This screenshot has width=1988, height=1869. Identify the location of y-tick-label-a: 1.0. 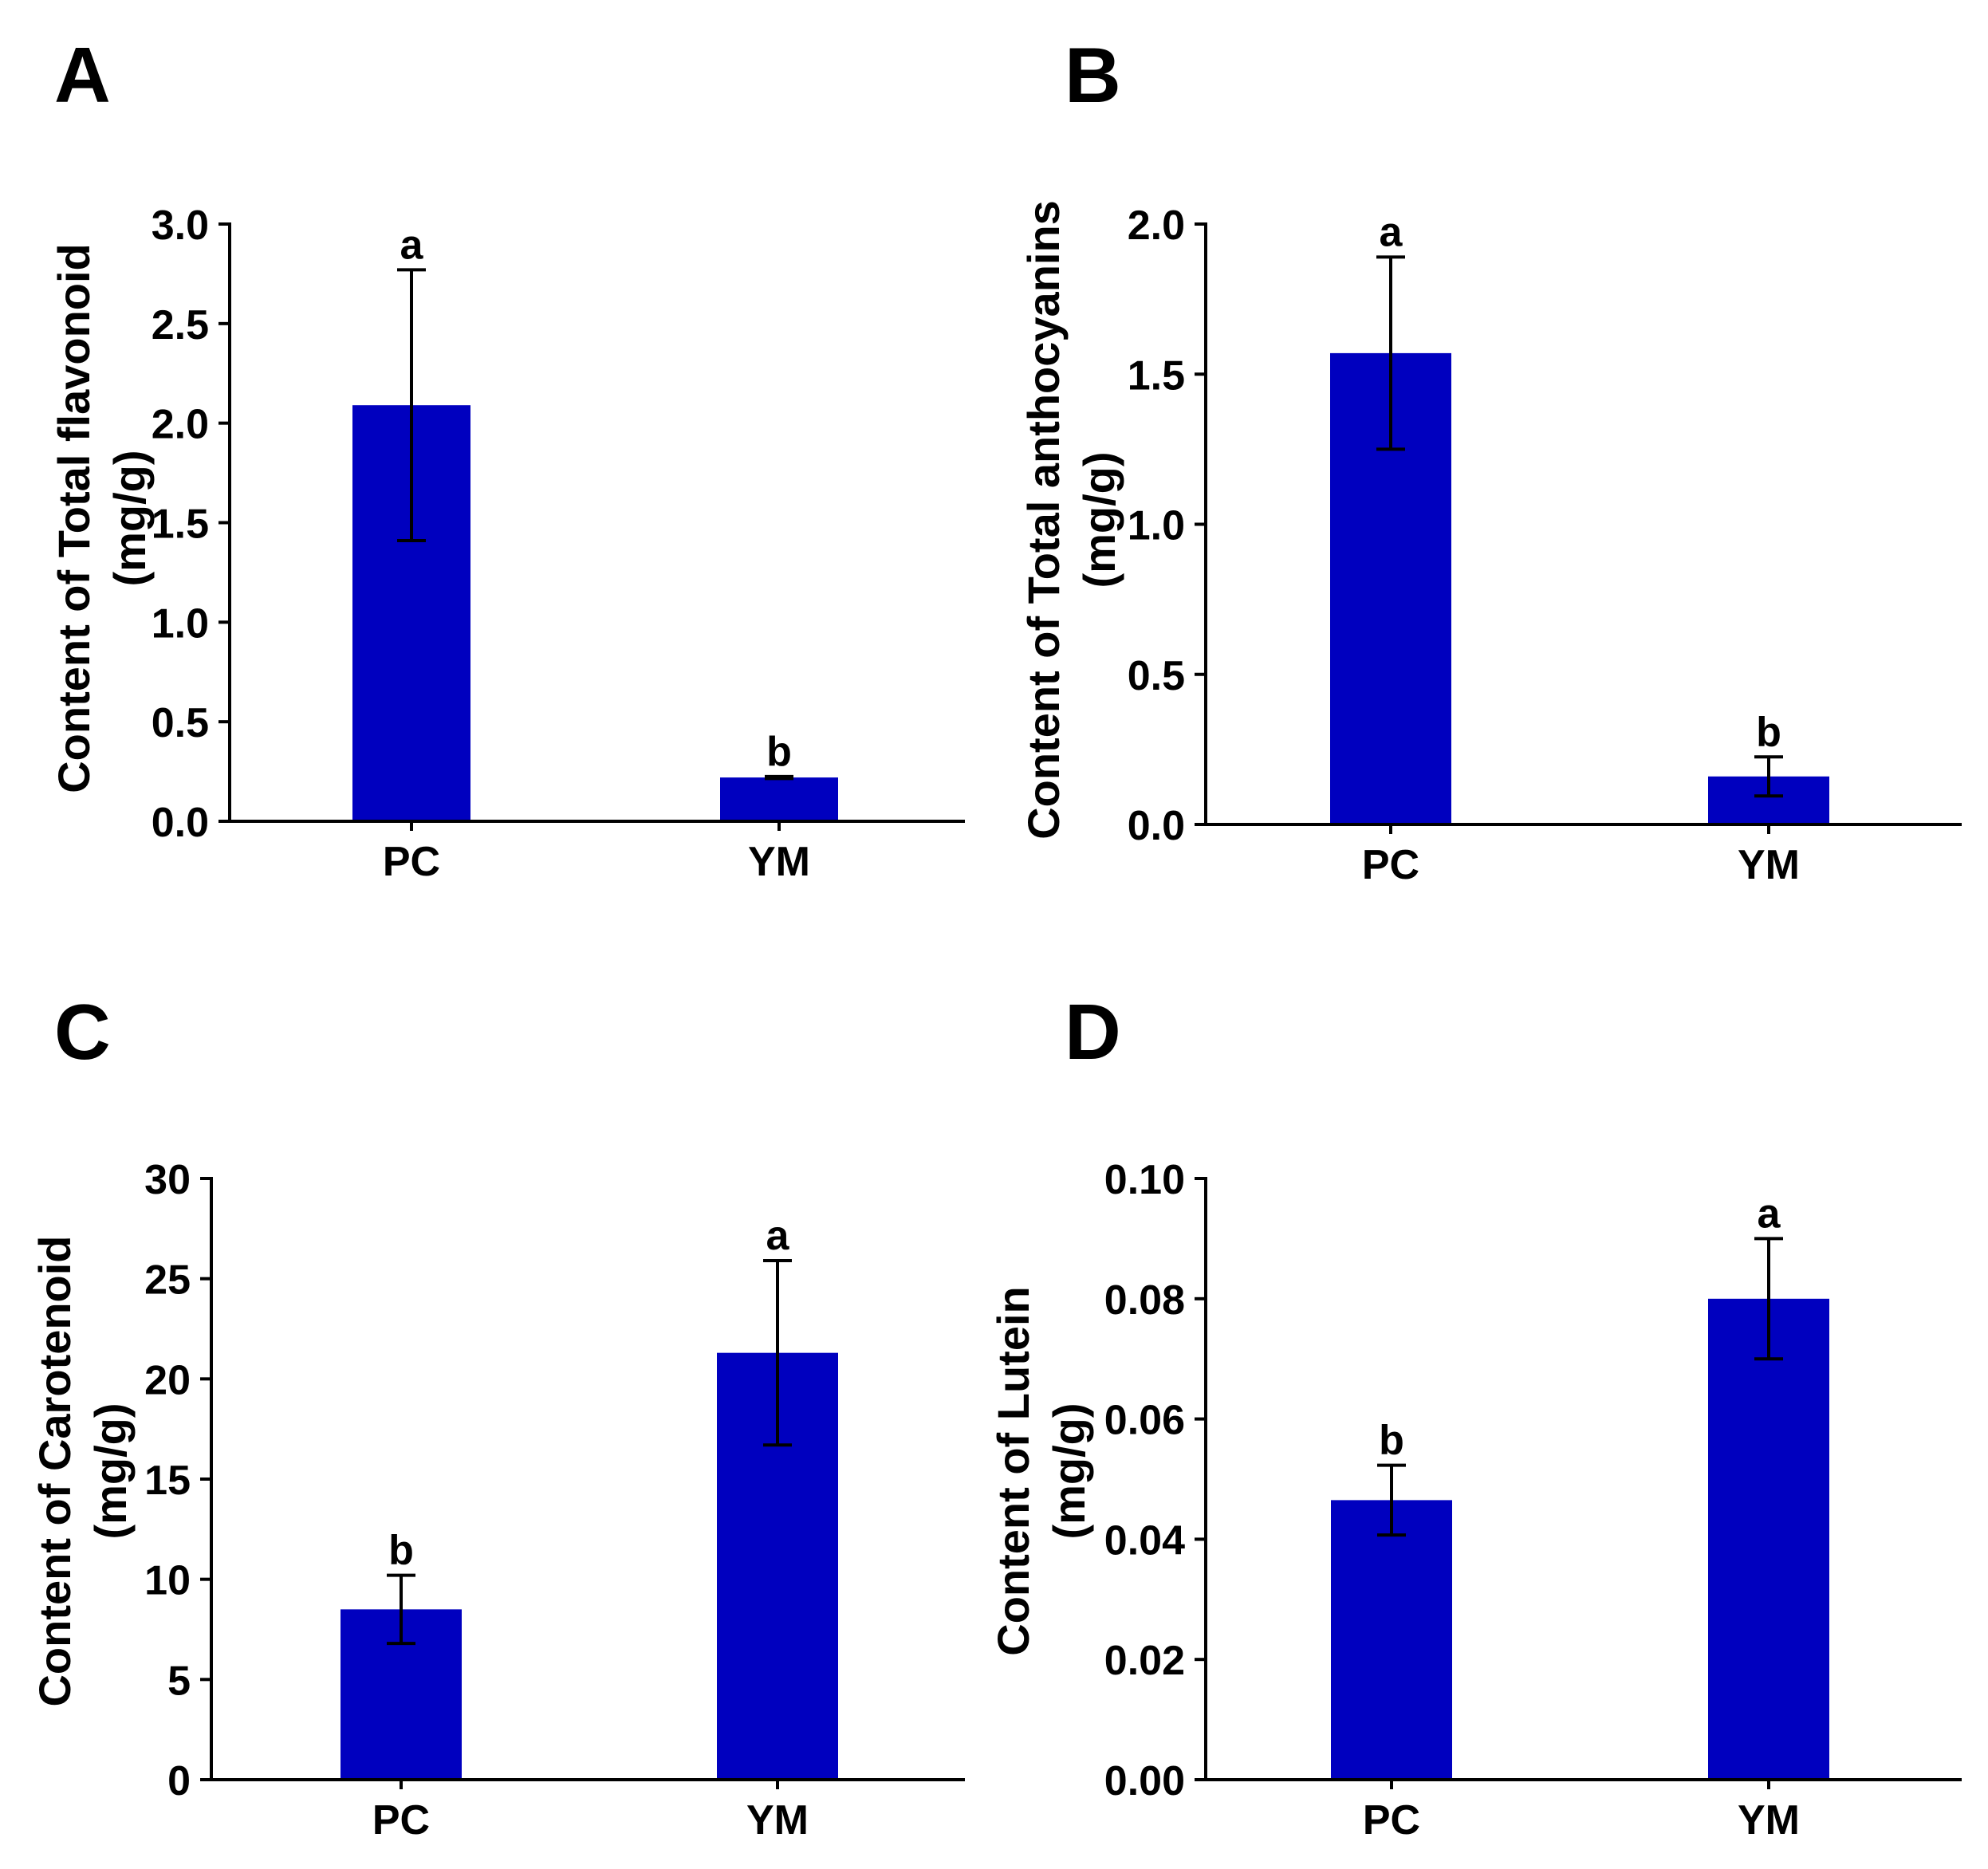
(180, 623).